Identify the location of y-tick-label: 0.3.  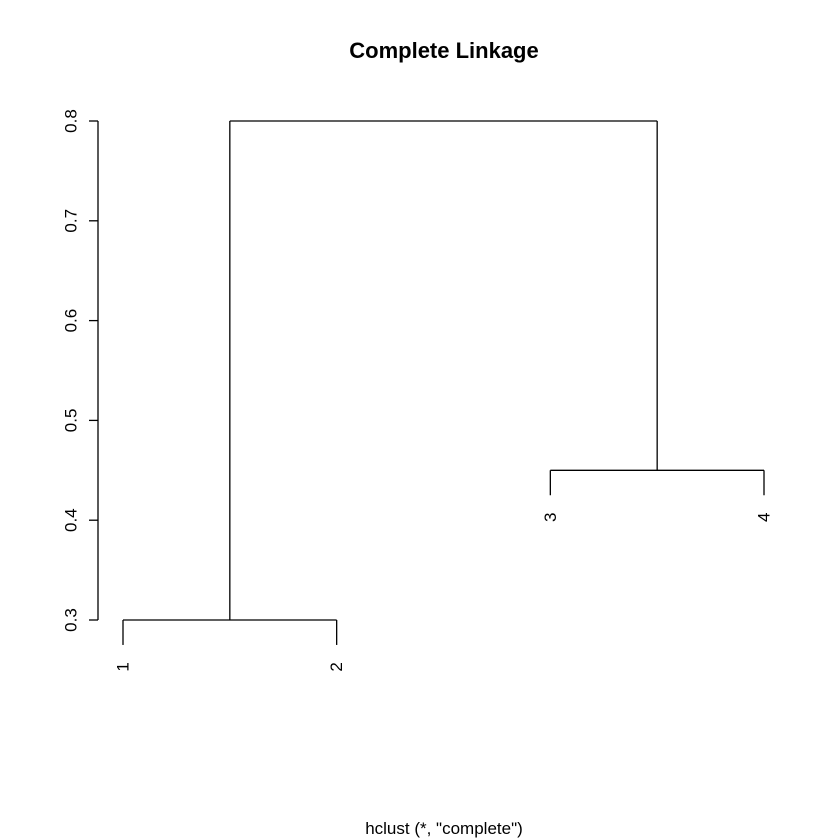
(71, 620).